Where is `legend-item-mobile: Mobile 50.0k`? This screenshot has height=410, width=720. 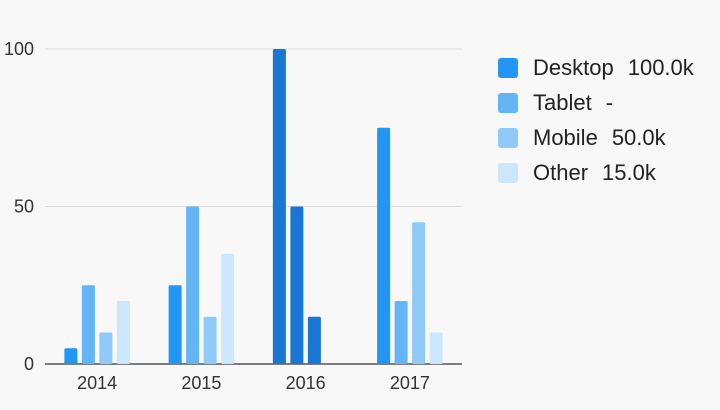 legend-item-mobile: Mobile 50.0k is located at coordinates (596, 137).